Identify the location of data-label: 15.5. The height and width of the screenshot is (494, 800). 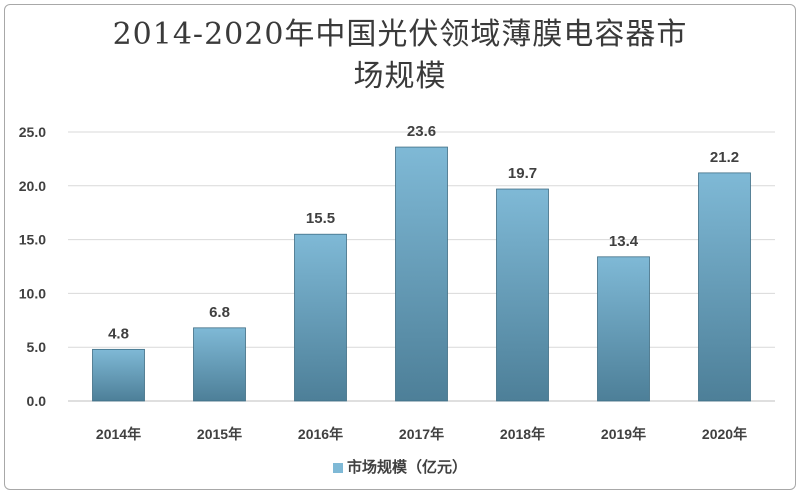
(320, 218).